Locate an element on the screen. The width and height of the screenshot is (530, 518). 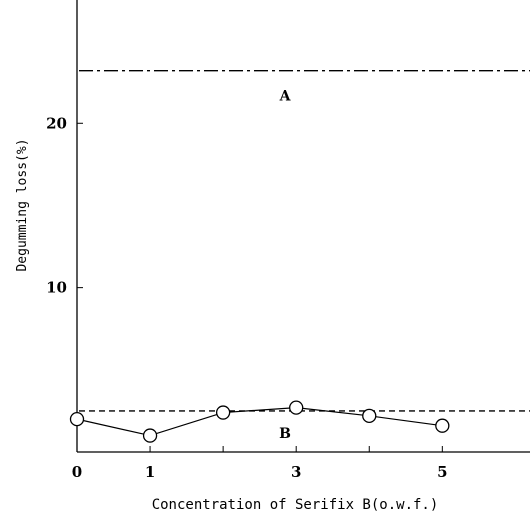
y-tick-label: 10 is located at coordinates (56, 288).